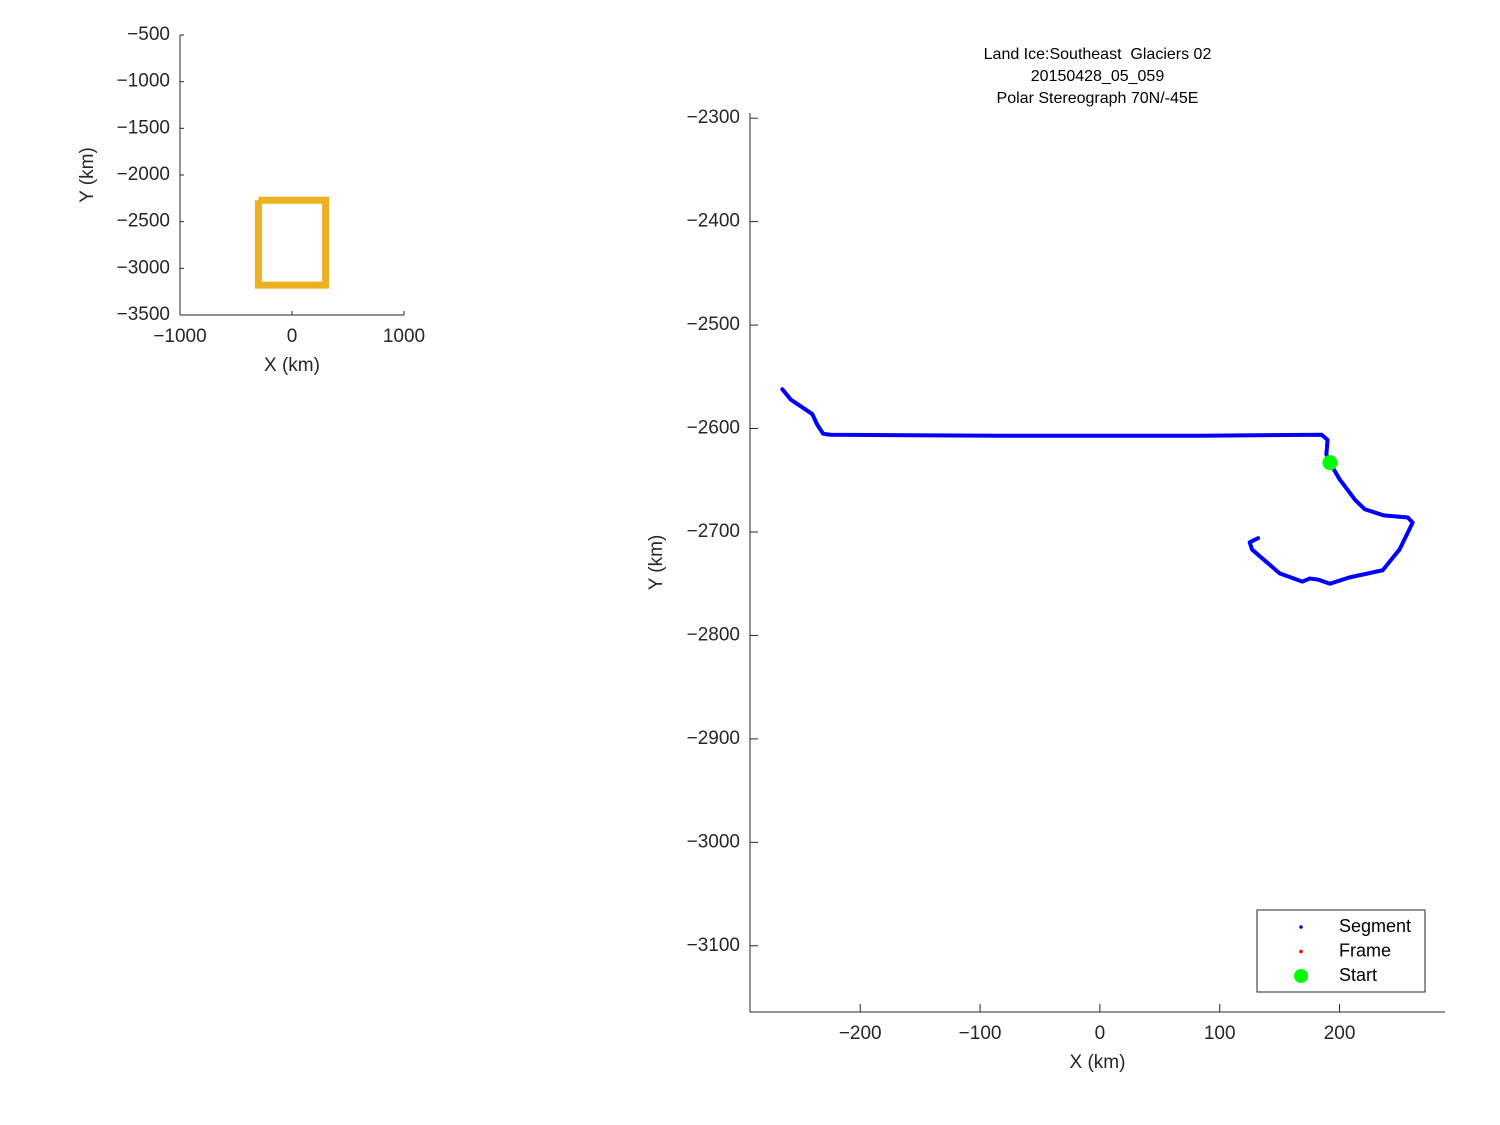 The height and width of the screenshot is (1125, 1500). What do you see at coordinates (1097, 486) in the screenshot?
I see `track-line` at bounding box center [1097, 486].